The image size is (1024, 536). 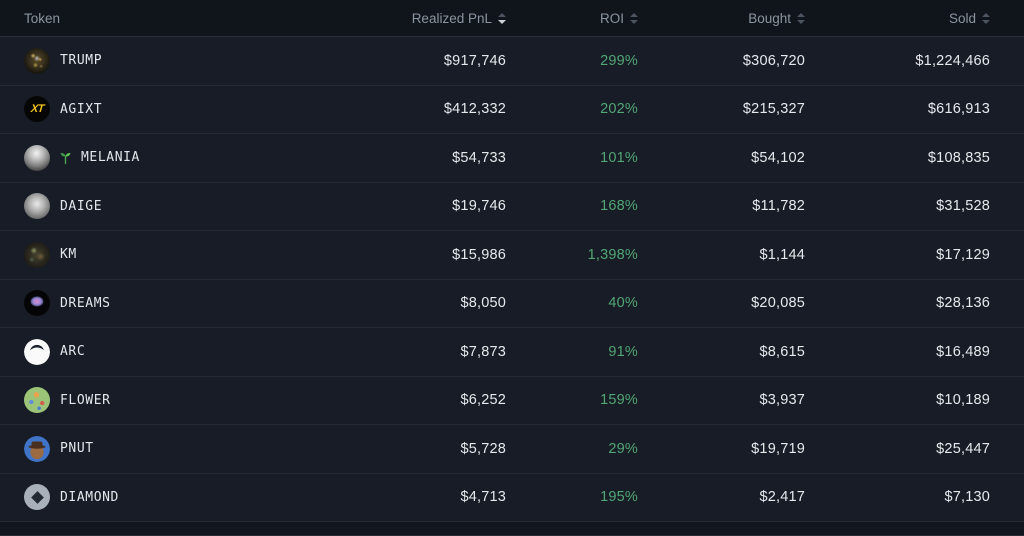 I want to click on sold-value: $25,447, so click(x=963, y=448).